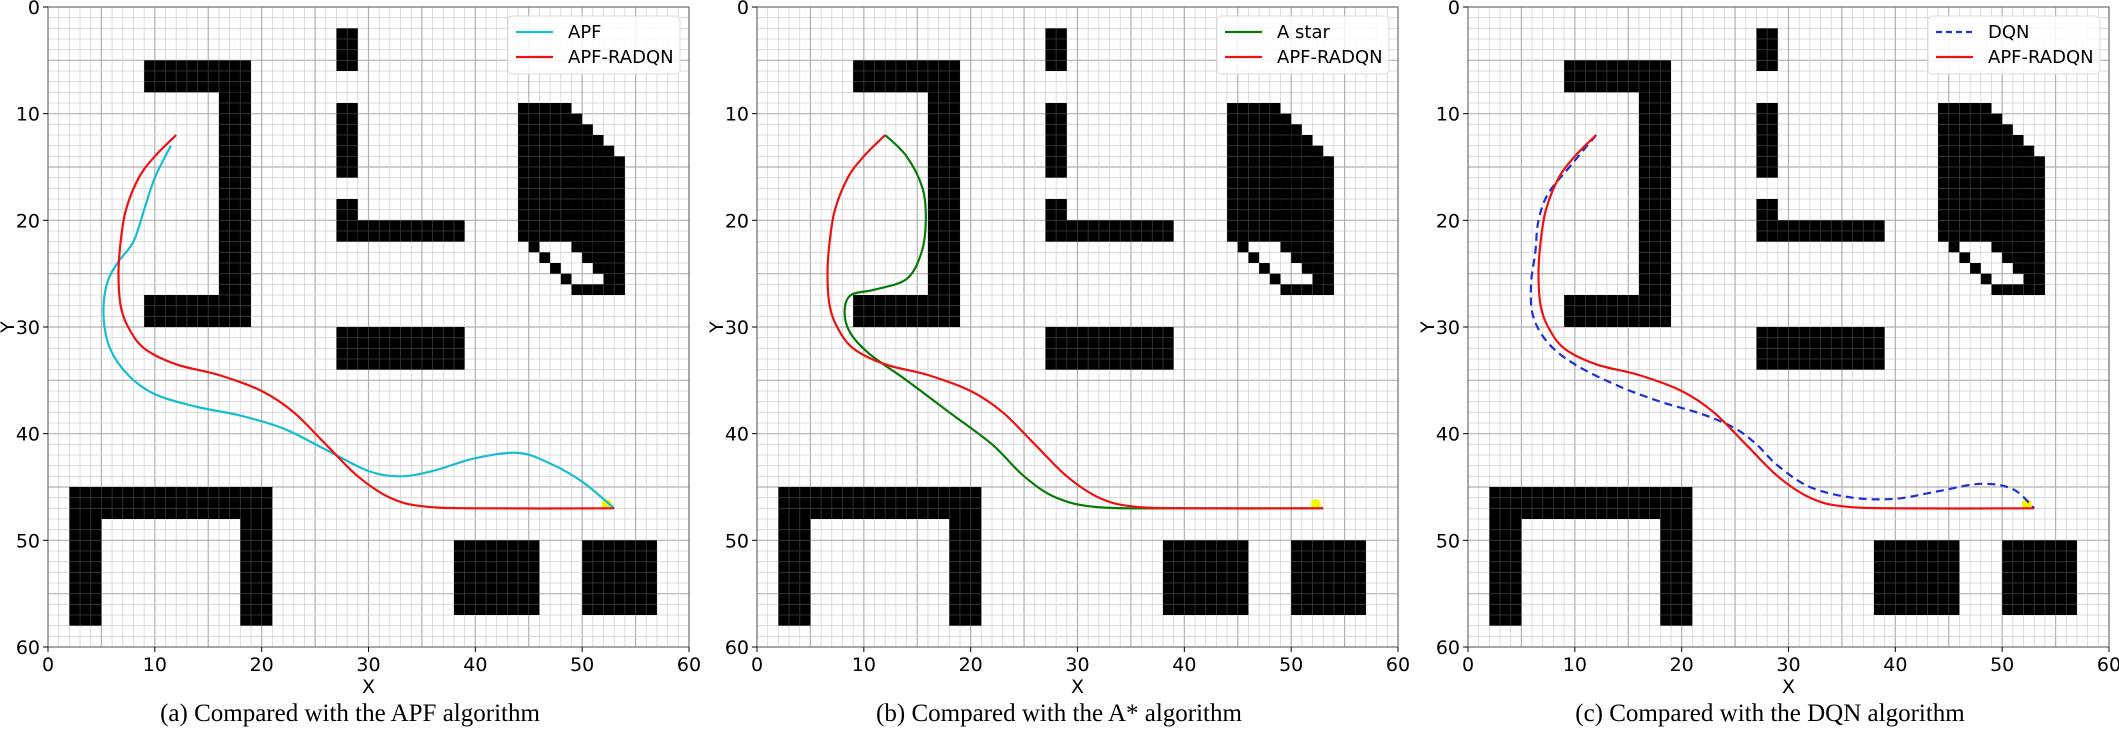 This screenshot has width=2119, height=741. Describe the element at coordinates (1770, 713) in the screenshot. I see `caption-c: (c) Compared with the DQN algorithm` at that location.